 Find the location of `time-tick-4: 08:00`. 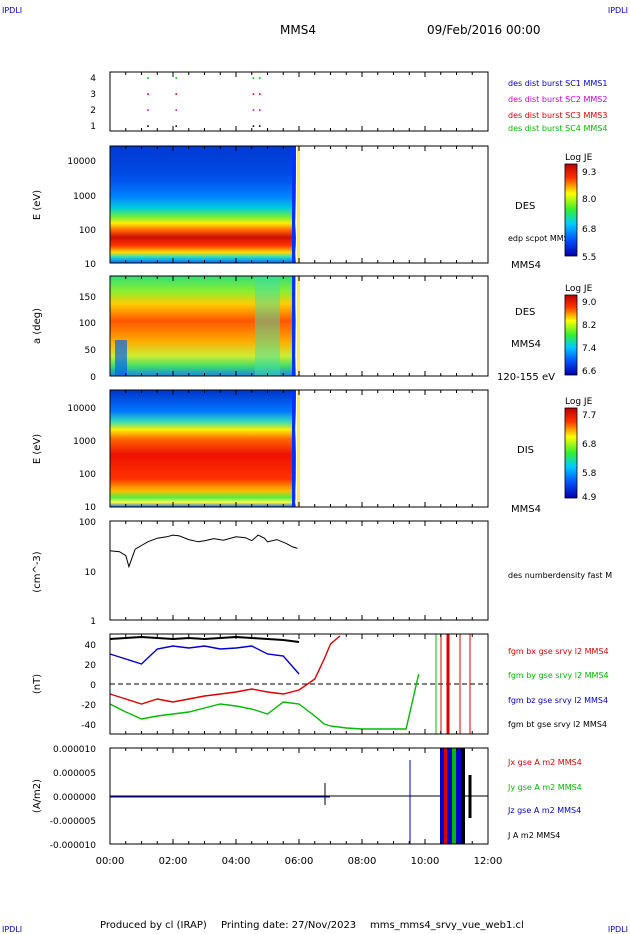

time-tick-4: 08:00 is located at coordinates (362, 861).